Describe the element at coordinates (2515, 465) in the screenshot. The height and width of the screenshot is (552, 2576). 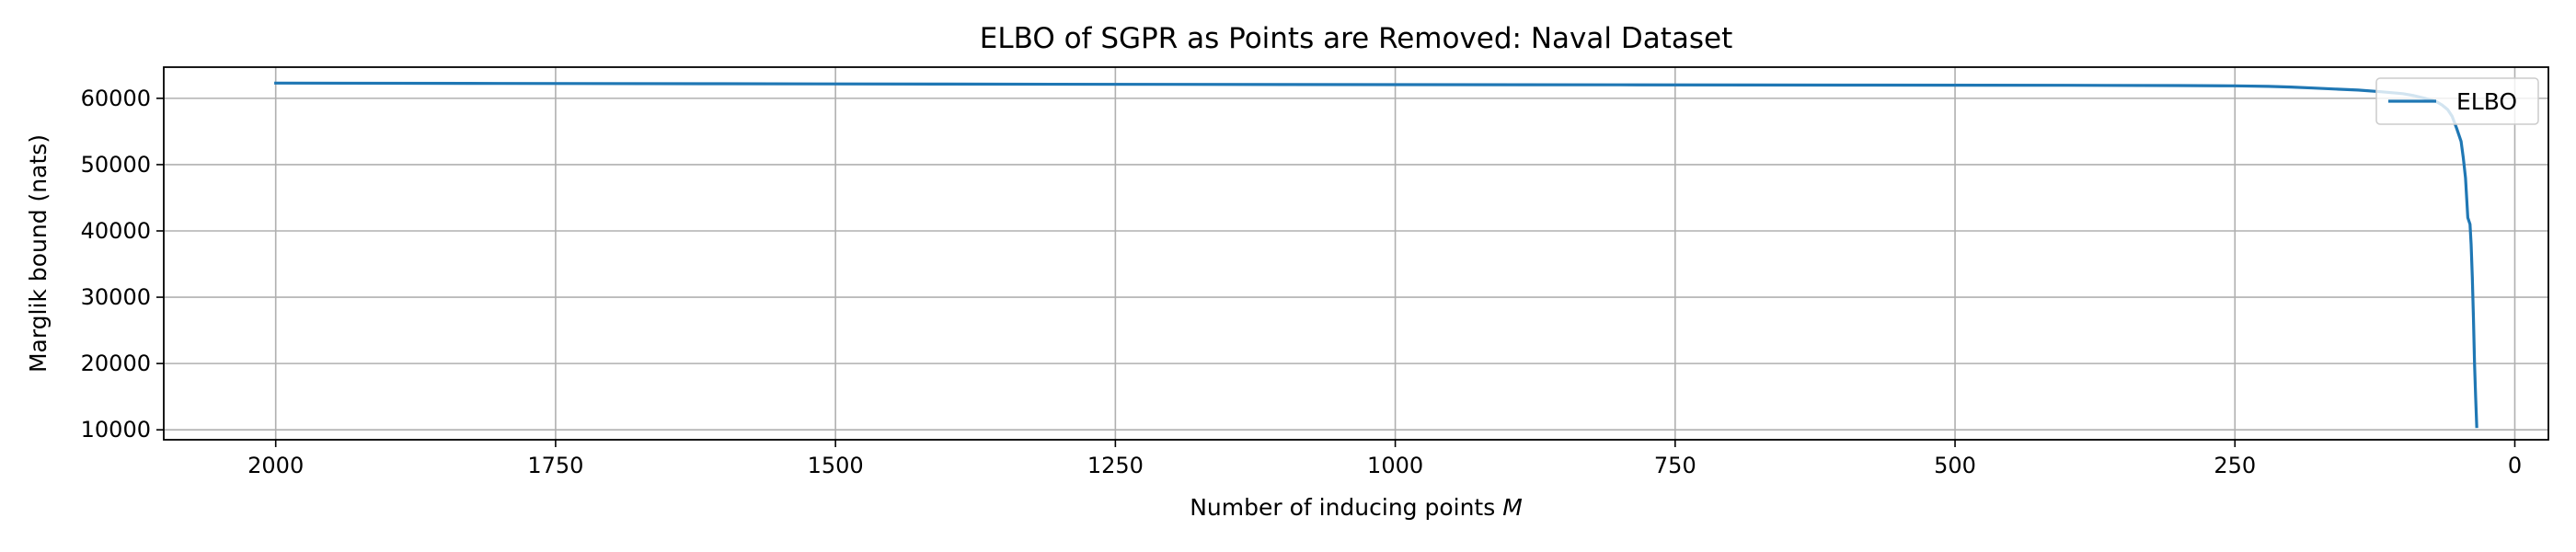
I see `x-tick-label: 0` at that location.